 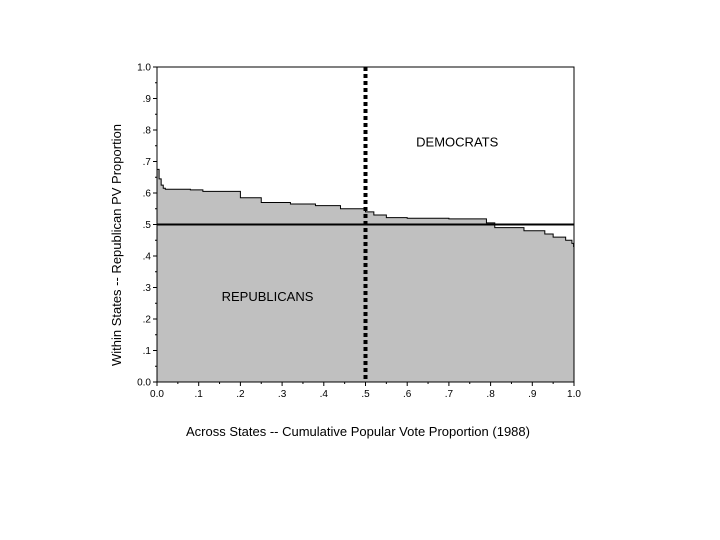 What do you see at coordinates (147, 288) in the screenshot?
I see `y-tick-label: .3` at bounding box center [147, 288].